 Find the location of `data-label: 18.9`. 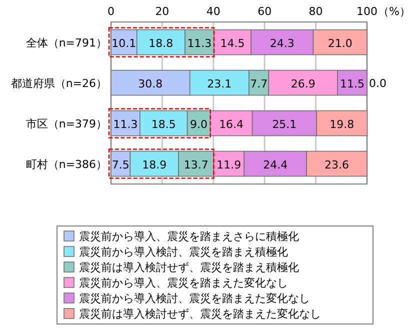

data-label: 18.9 is located at coordinates (154, 165).